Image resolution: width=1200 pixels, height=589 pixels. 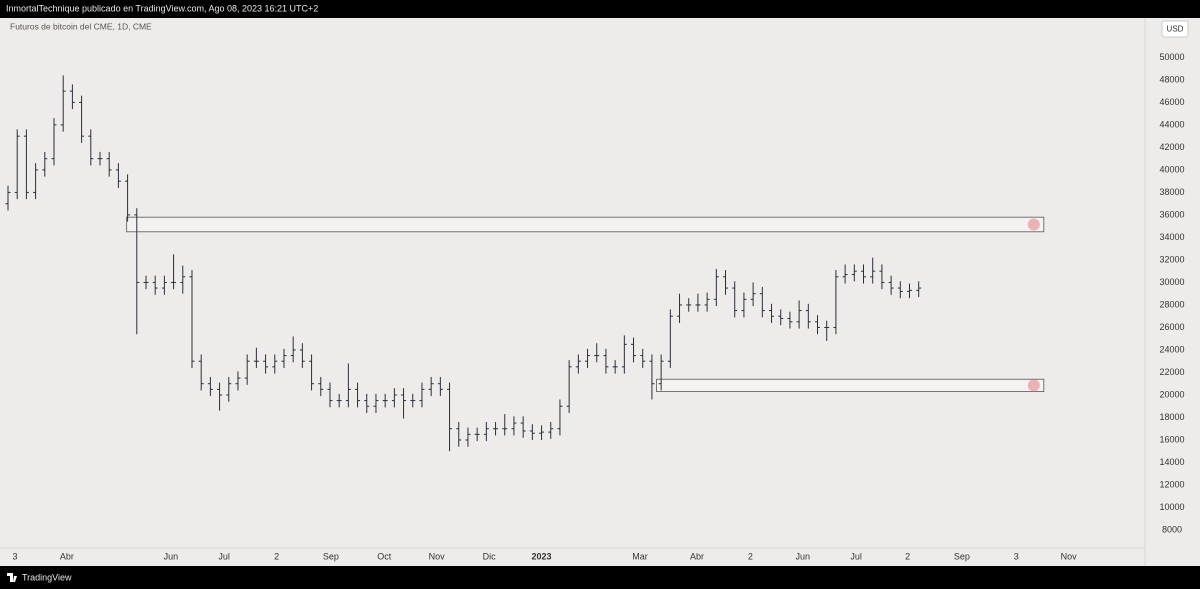 What do you see at coordinates (1171, 327) in the screenshot?
I see `y-tick-label: 26000` at bounding box center [1171, 327].